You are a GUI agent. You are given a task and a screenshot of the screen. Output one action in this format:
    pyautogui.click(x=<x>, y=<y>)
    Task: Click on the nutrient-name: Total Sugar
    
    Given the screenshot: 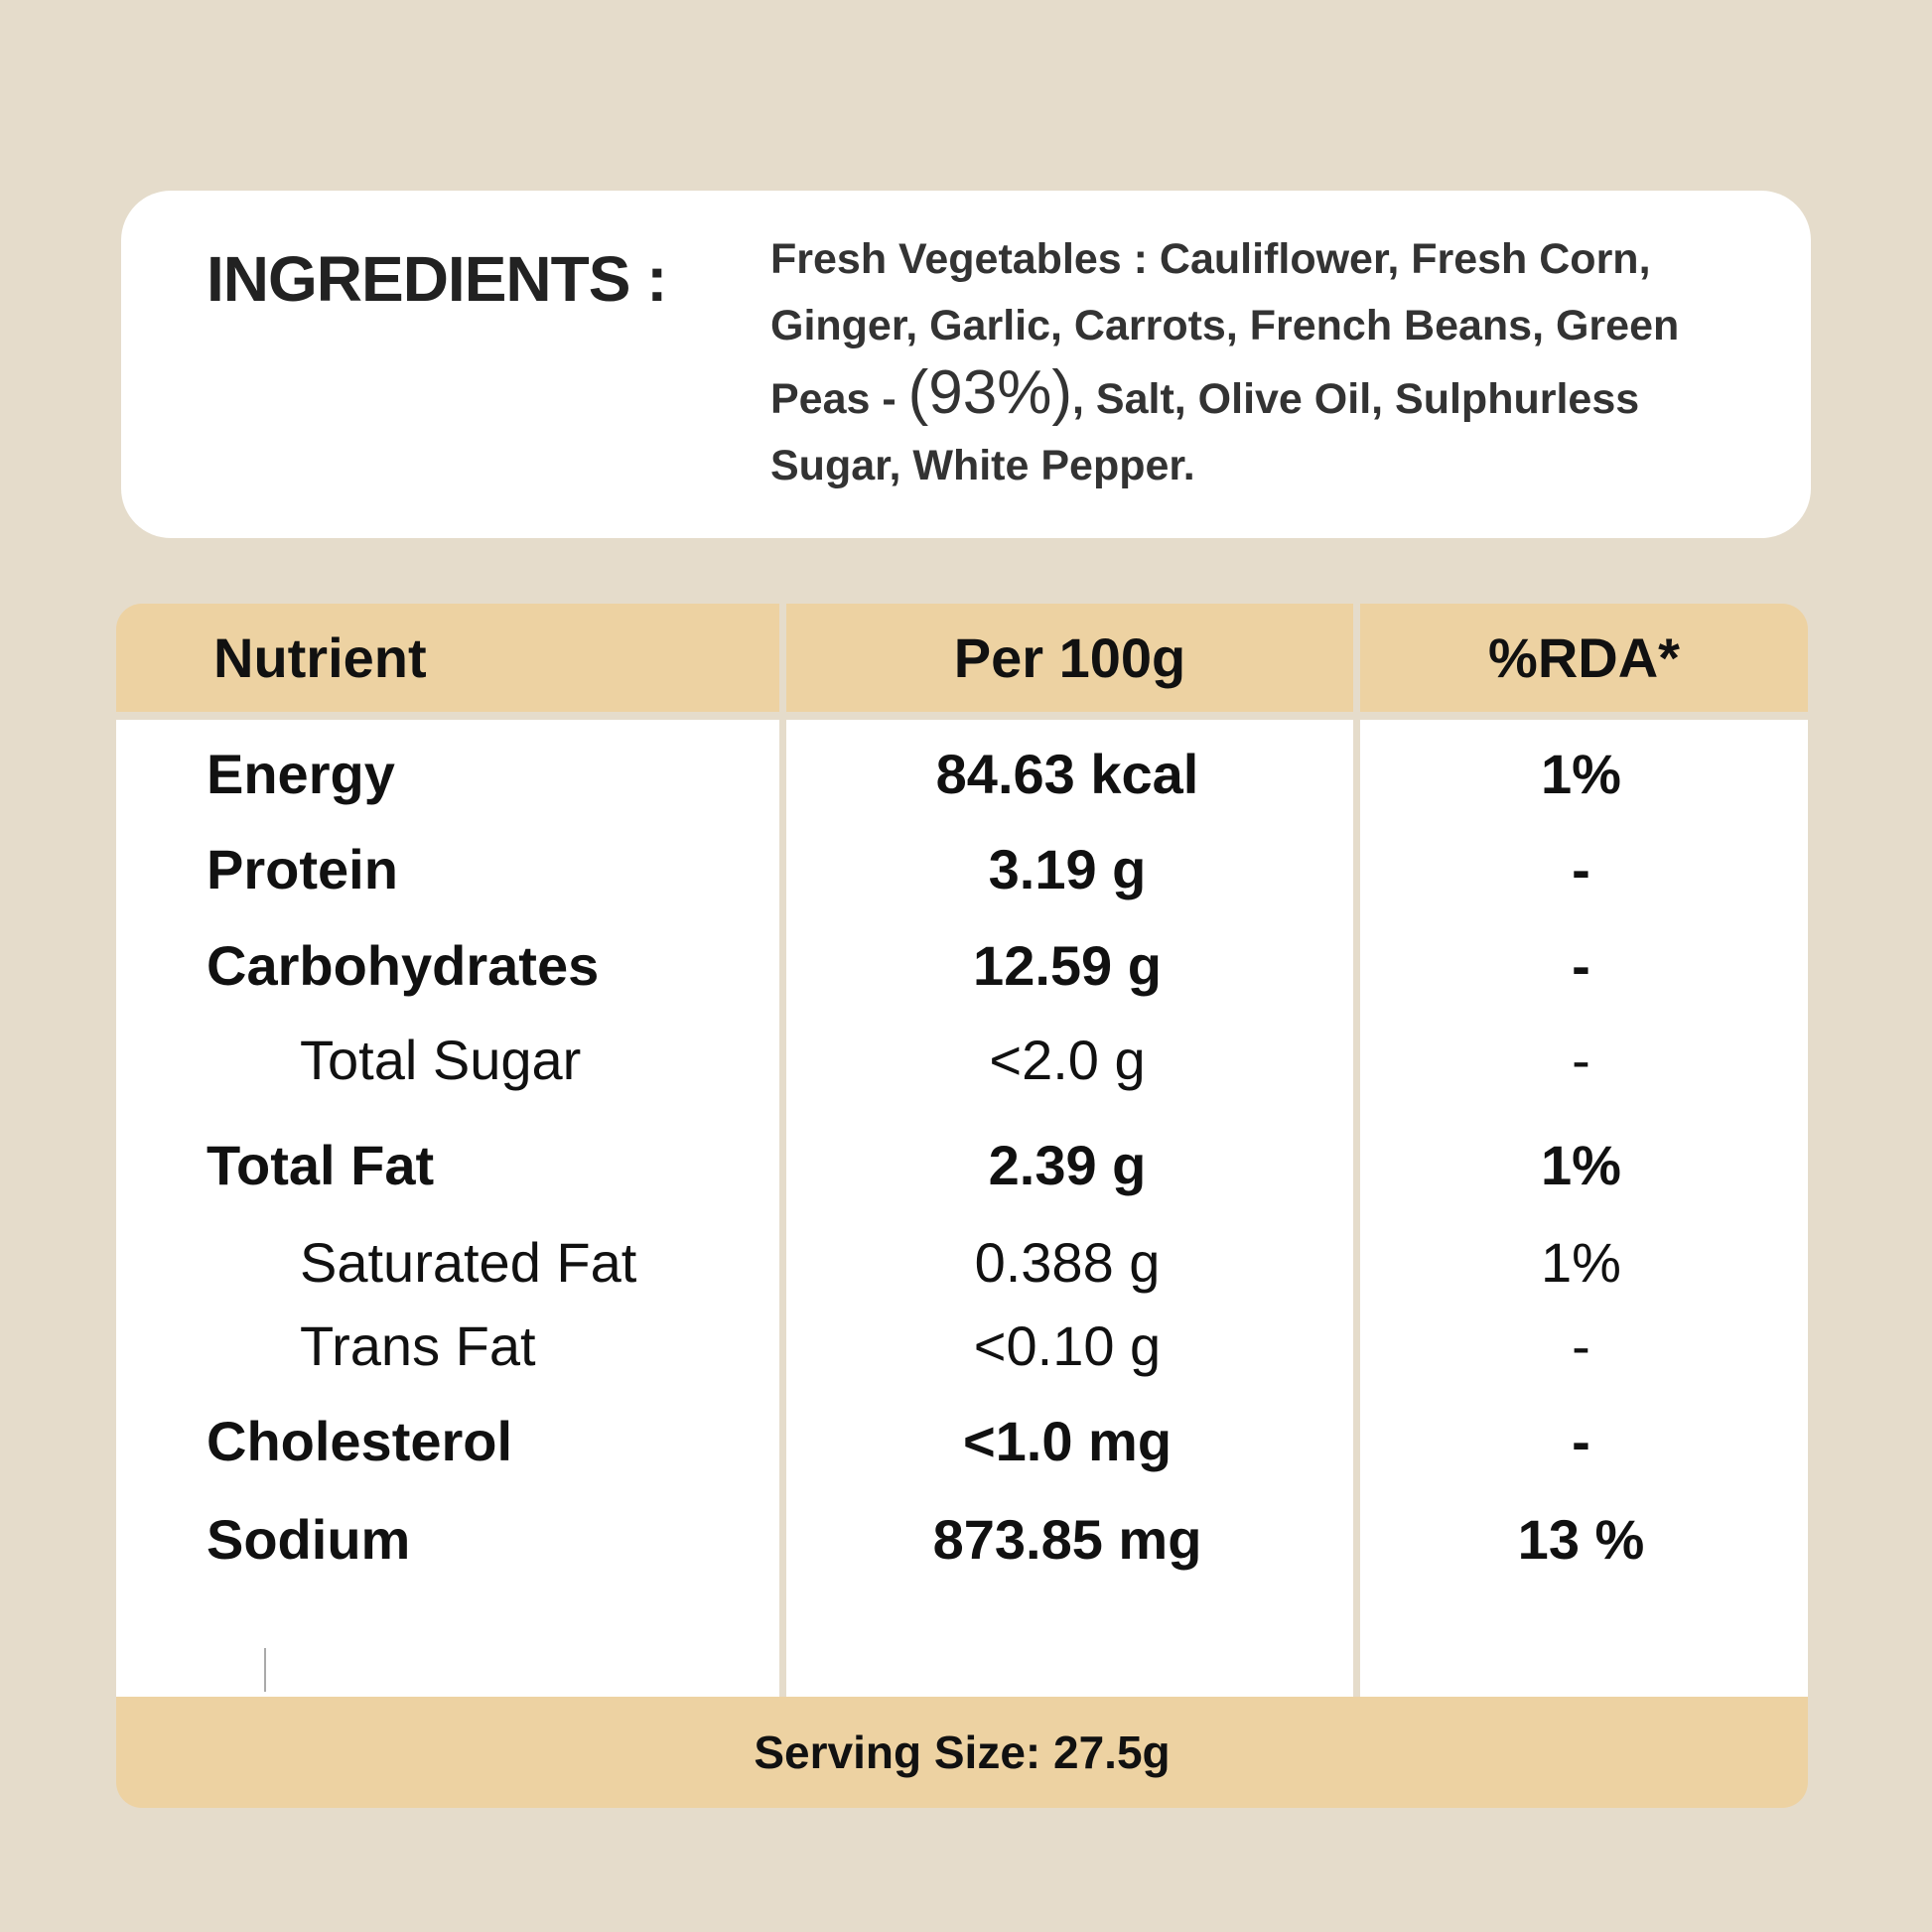 What is the action you would take?
    pyautogui.click(x=441, y=1060)
    